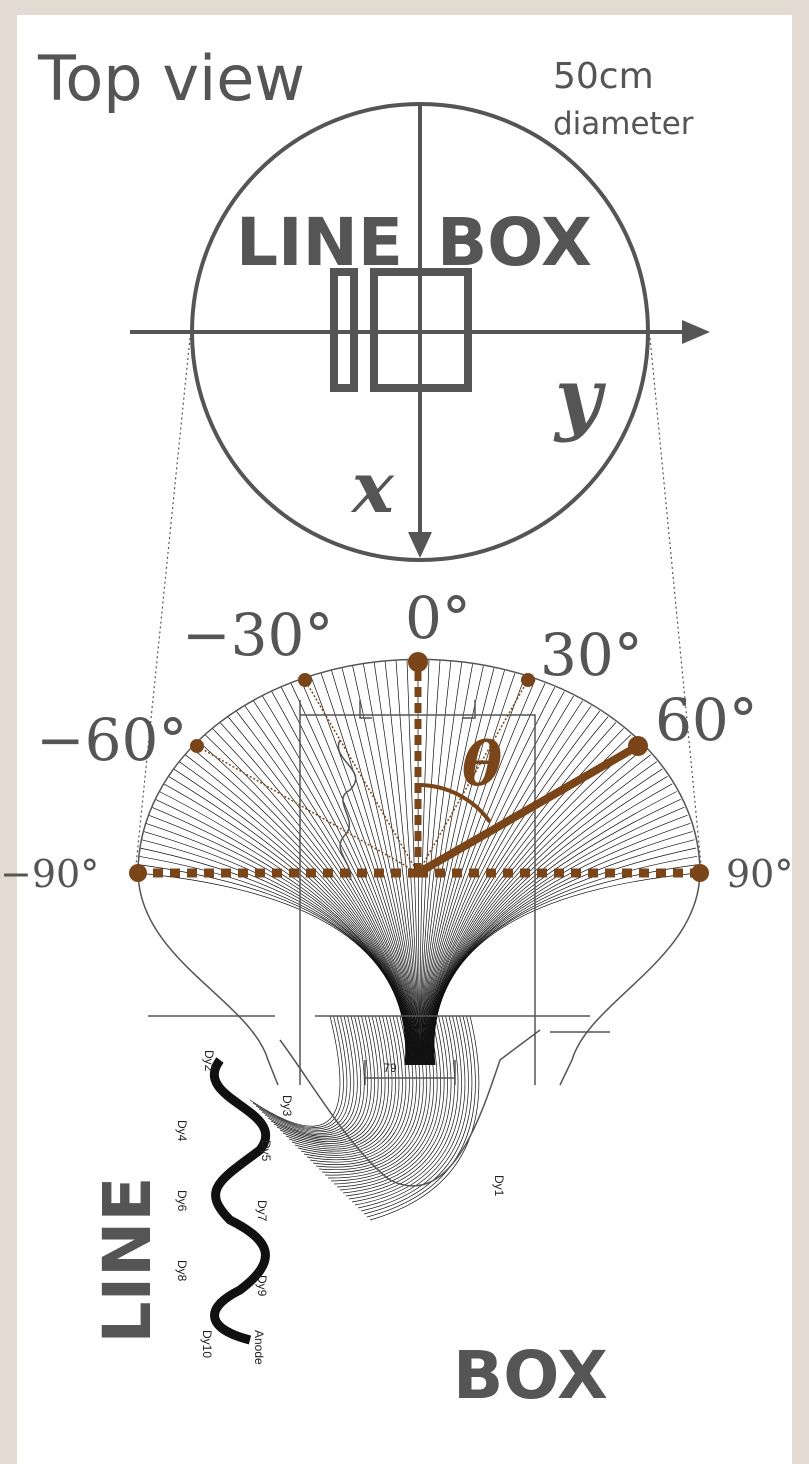 The height and width of the screenshot is (1464, 809). What do you see at coordinates (182, 1271) in the screenshot?
I see `dynode-label: Dy8` at bounding box center [182, 1271].